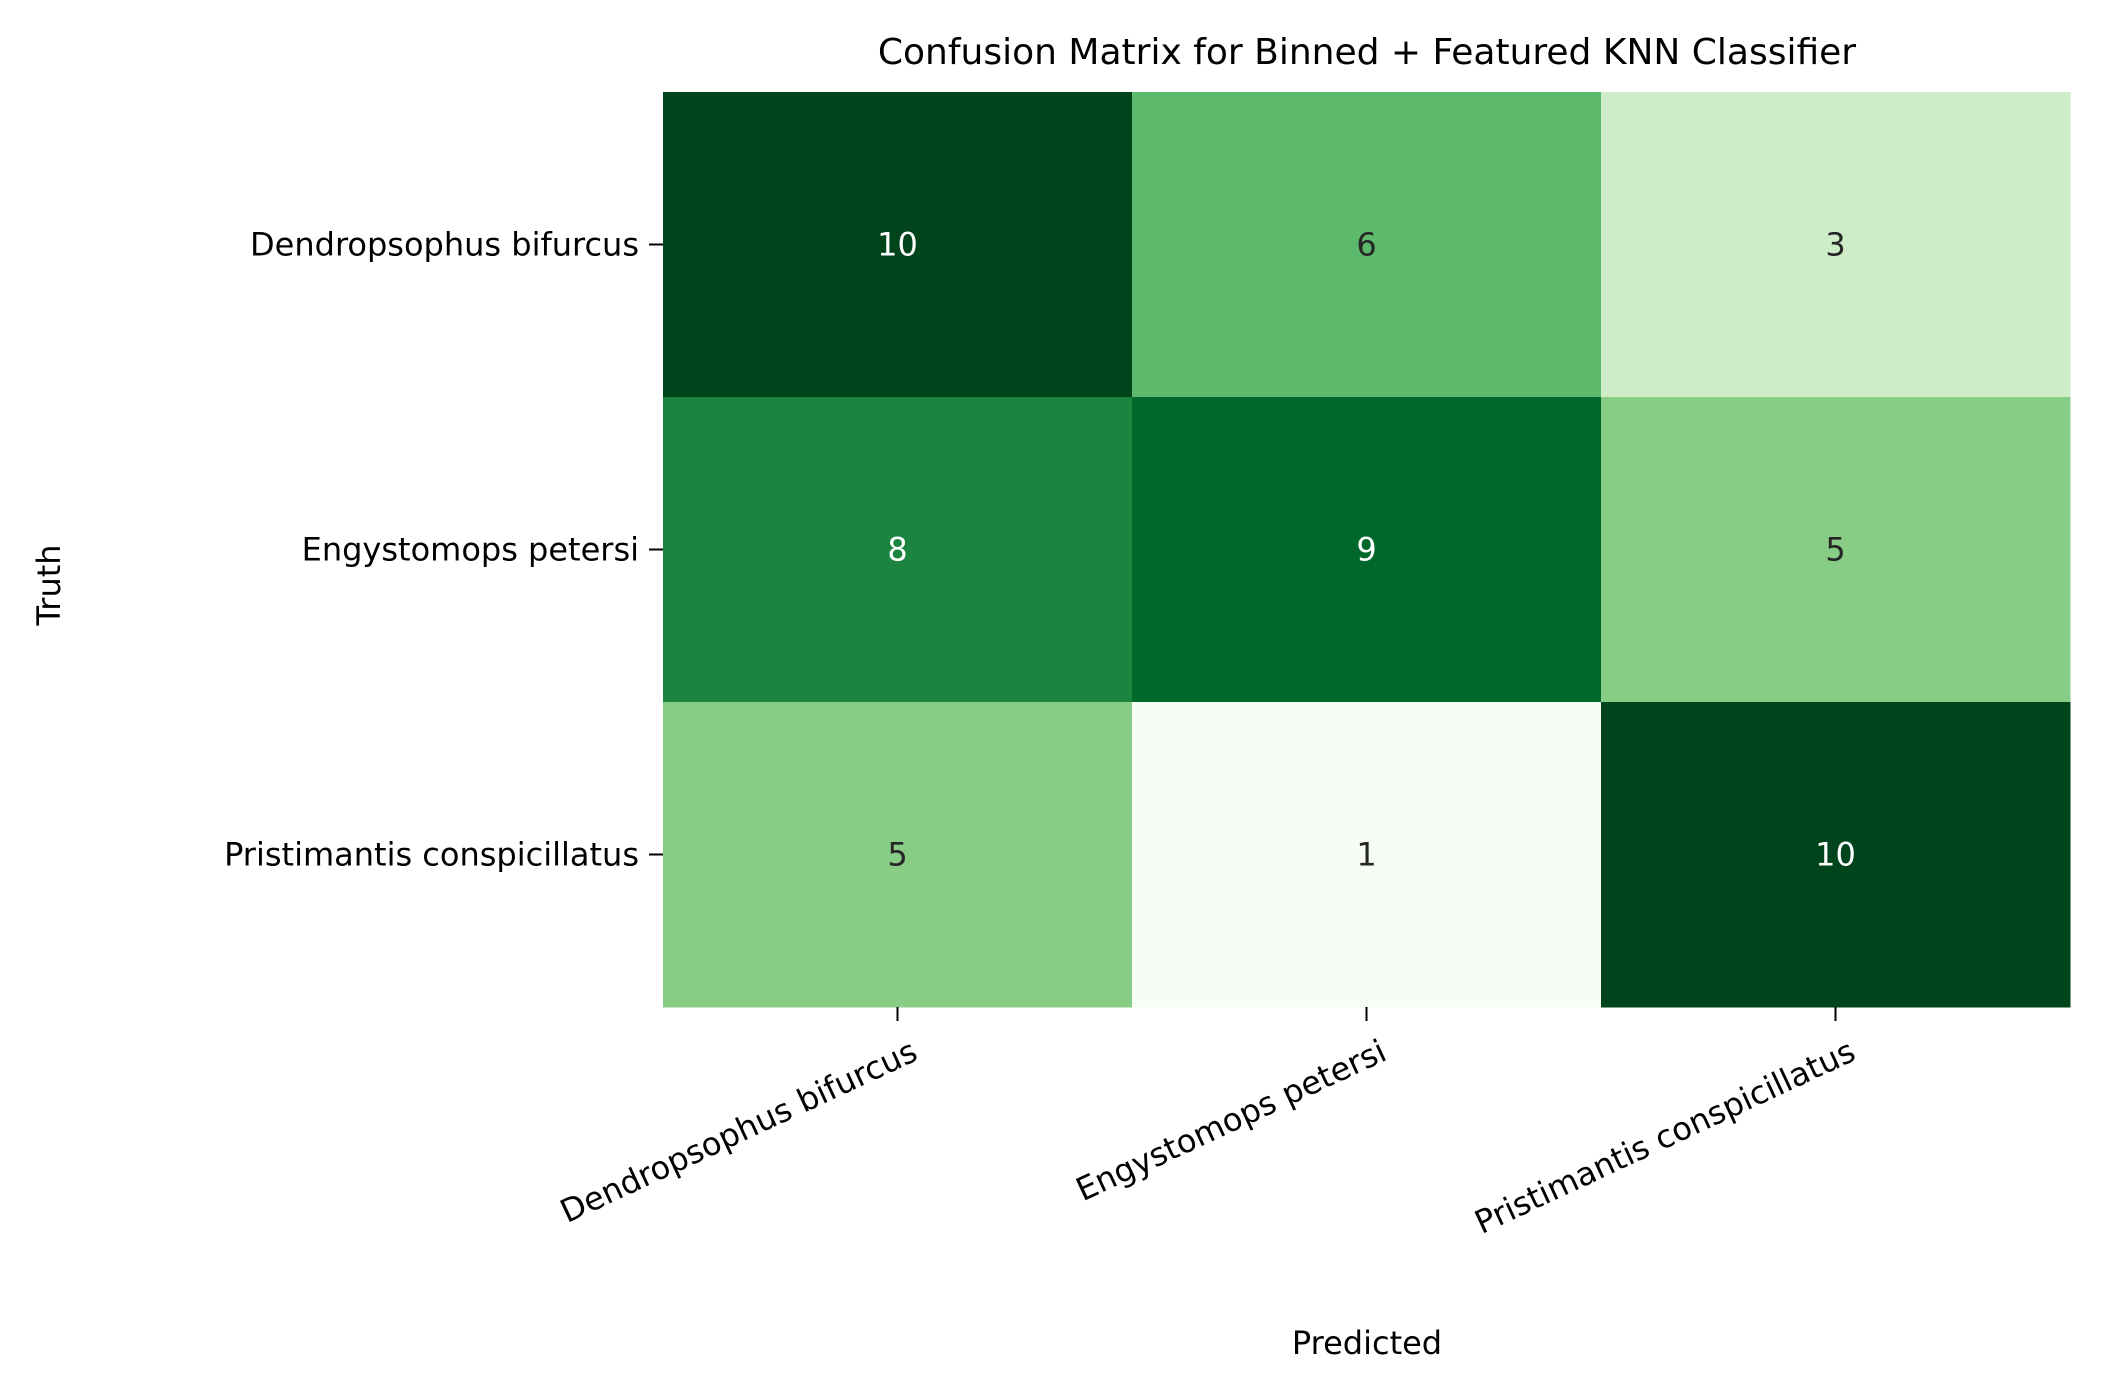 Image resolution: width=2103 pixels, height=1382 pixels. Describe the element at coordinates (738, 1131) in the screenshot. I see `x-tick-label-0: Dendropsophus bifurcus` at that location.